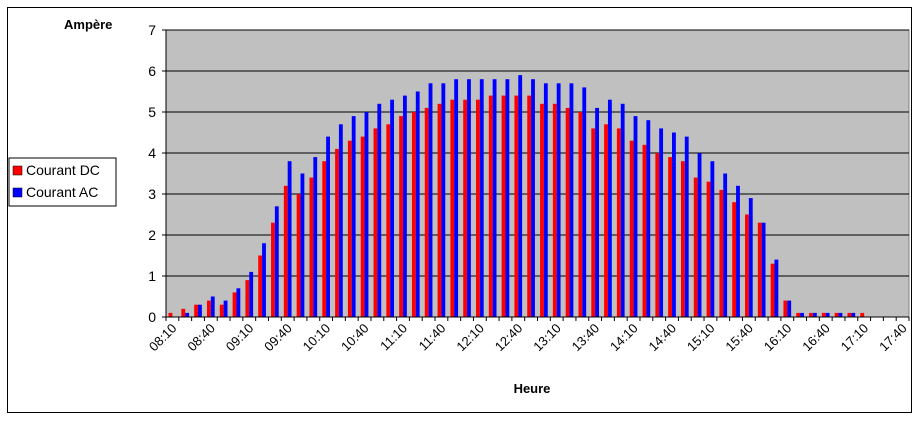  I want to click on legend: Courant DC Courant AC, so click(62, 182).